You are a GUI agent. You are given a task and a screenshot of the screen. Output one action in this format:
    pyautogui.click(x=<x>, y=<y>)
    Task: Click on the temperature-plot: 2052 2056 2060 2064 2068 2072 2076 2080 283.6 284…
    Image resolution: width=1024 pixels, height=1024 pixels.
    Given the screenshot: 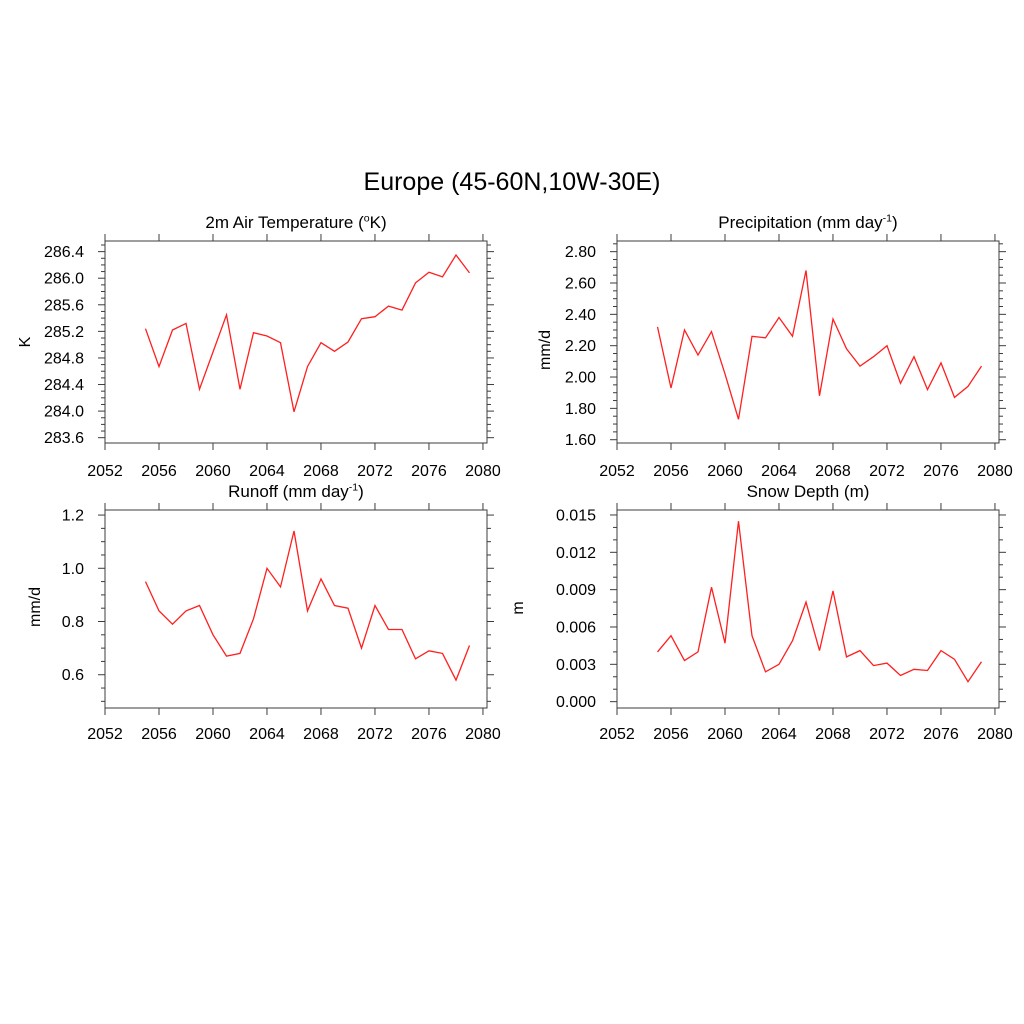 What is the action you would take?
    pyautogui.click(x=272, y=357)
    